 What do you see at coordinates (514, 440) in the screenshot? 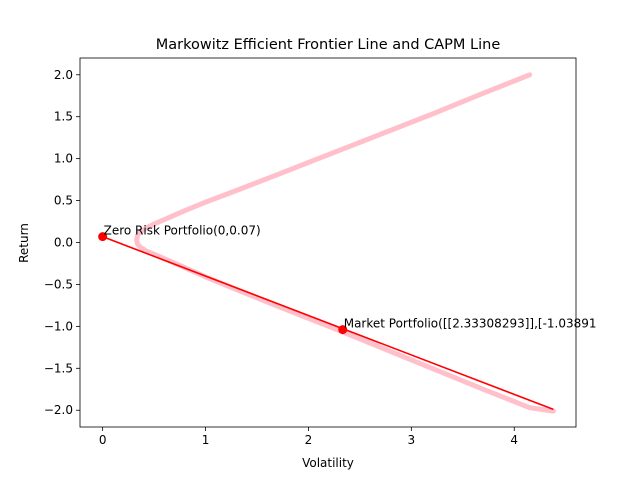
I see `x-tick-label: 4` at bounding box center [514, 440].